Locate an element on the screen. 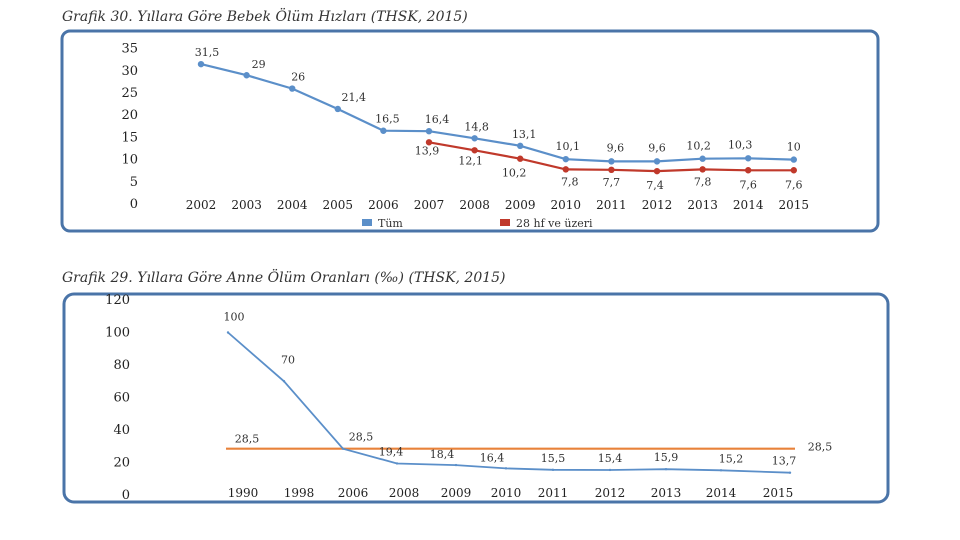  chart2-data-label-0: 15,2 is located at coordinates (731, 458).